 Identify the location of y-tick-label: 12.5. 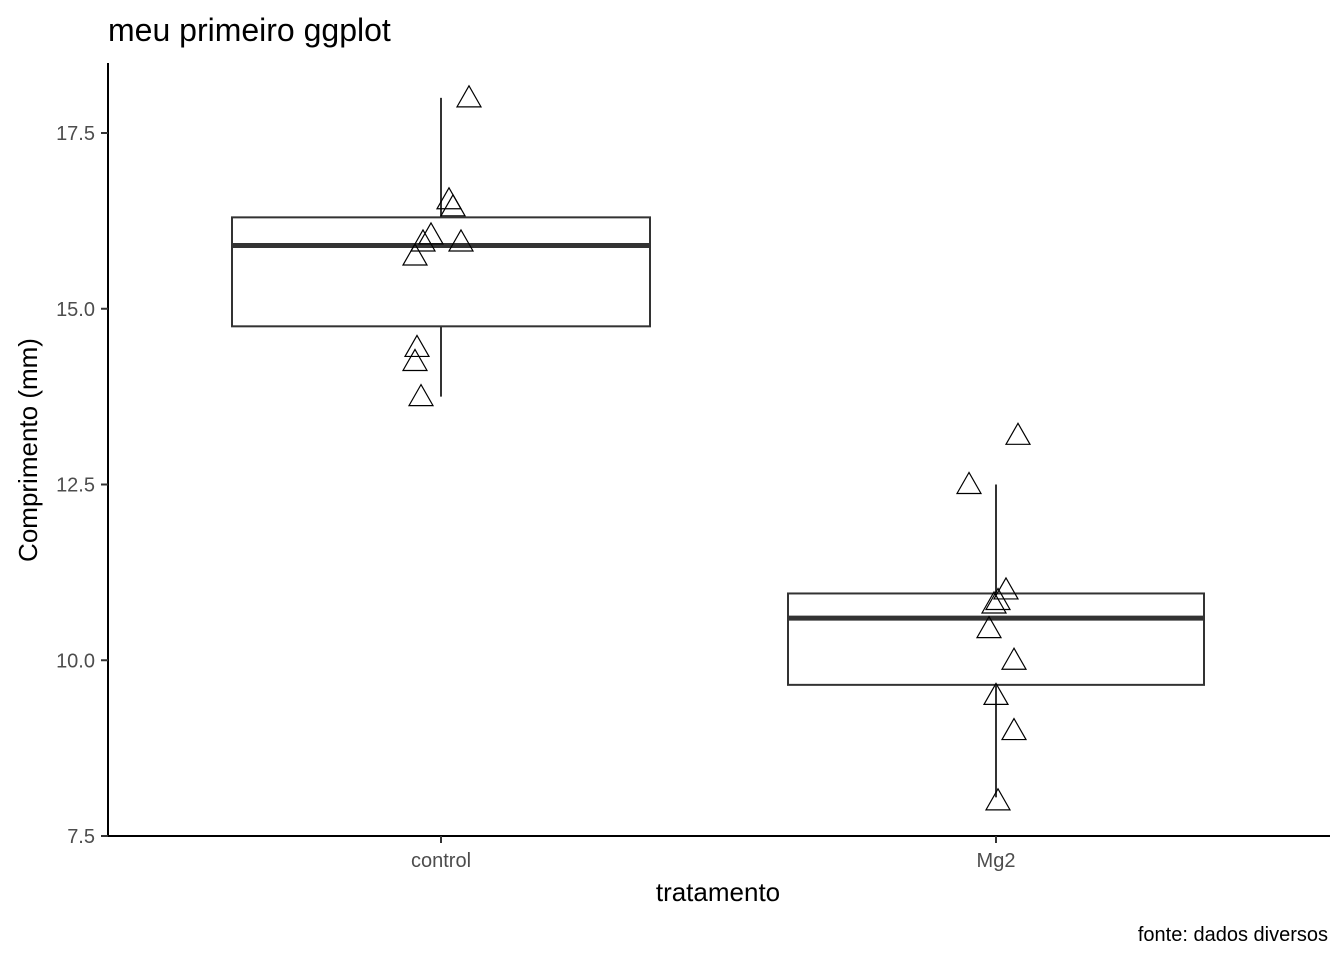
(75, 486).